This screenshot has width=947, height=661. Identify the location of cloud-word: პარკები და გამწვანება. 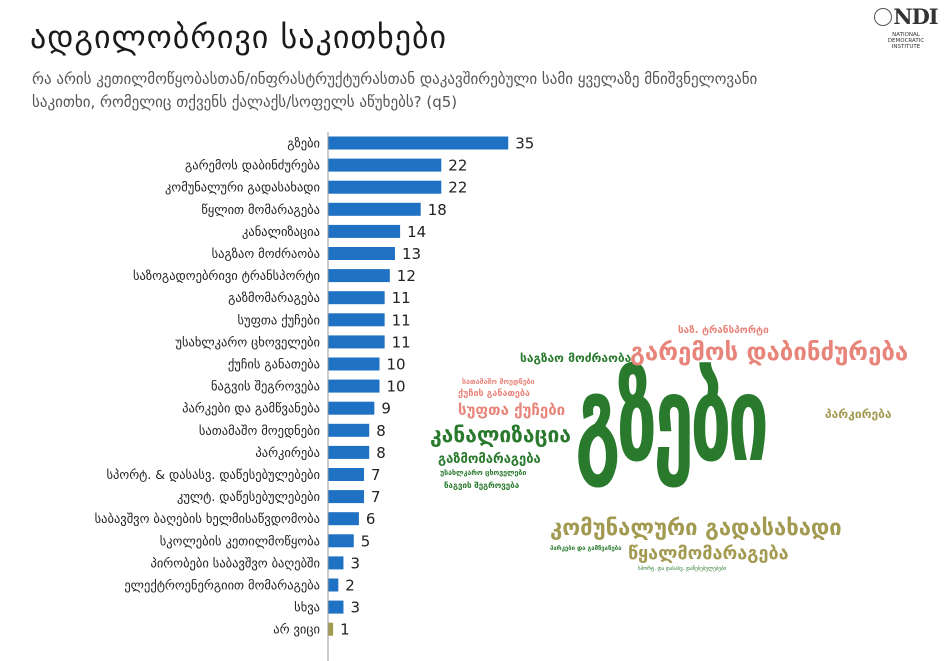
(586, 548).